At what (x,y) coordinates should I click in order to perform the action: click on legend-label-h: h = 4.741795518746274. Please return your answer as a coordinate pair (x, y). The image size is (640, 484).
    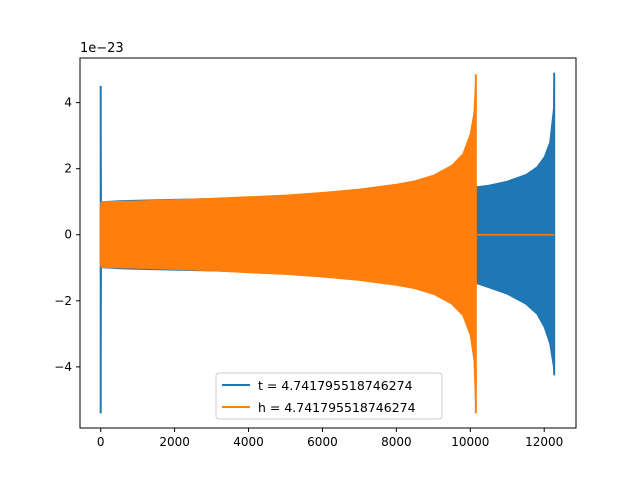
    Looking at the image, I should click on (337, 407).